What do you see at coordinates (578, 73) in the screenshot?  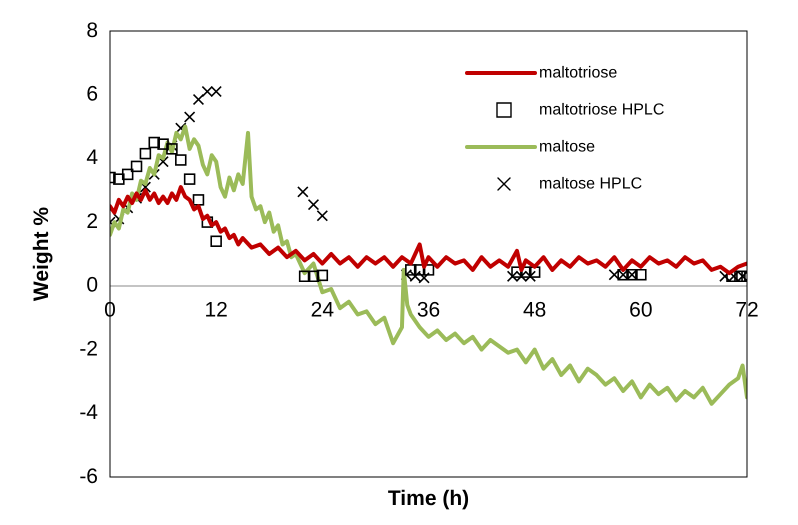 I see `legend-label: maltotriose` at bounding box center [578, 73].